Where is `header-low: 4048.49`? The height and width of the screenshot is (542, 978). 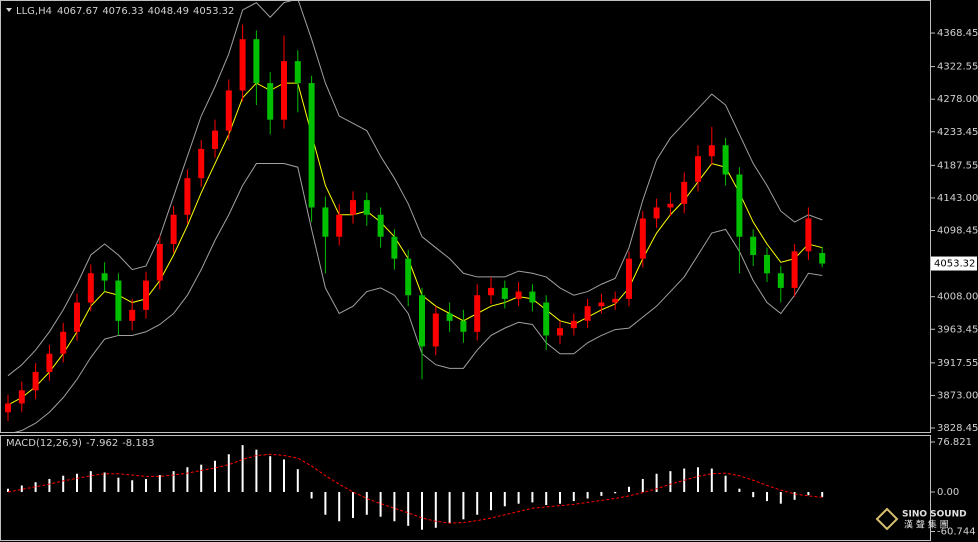
header-low: 4048.49 is located at coordinates (168, 11).